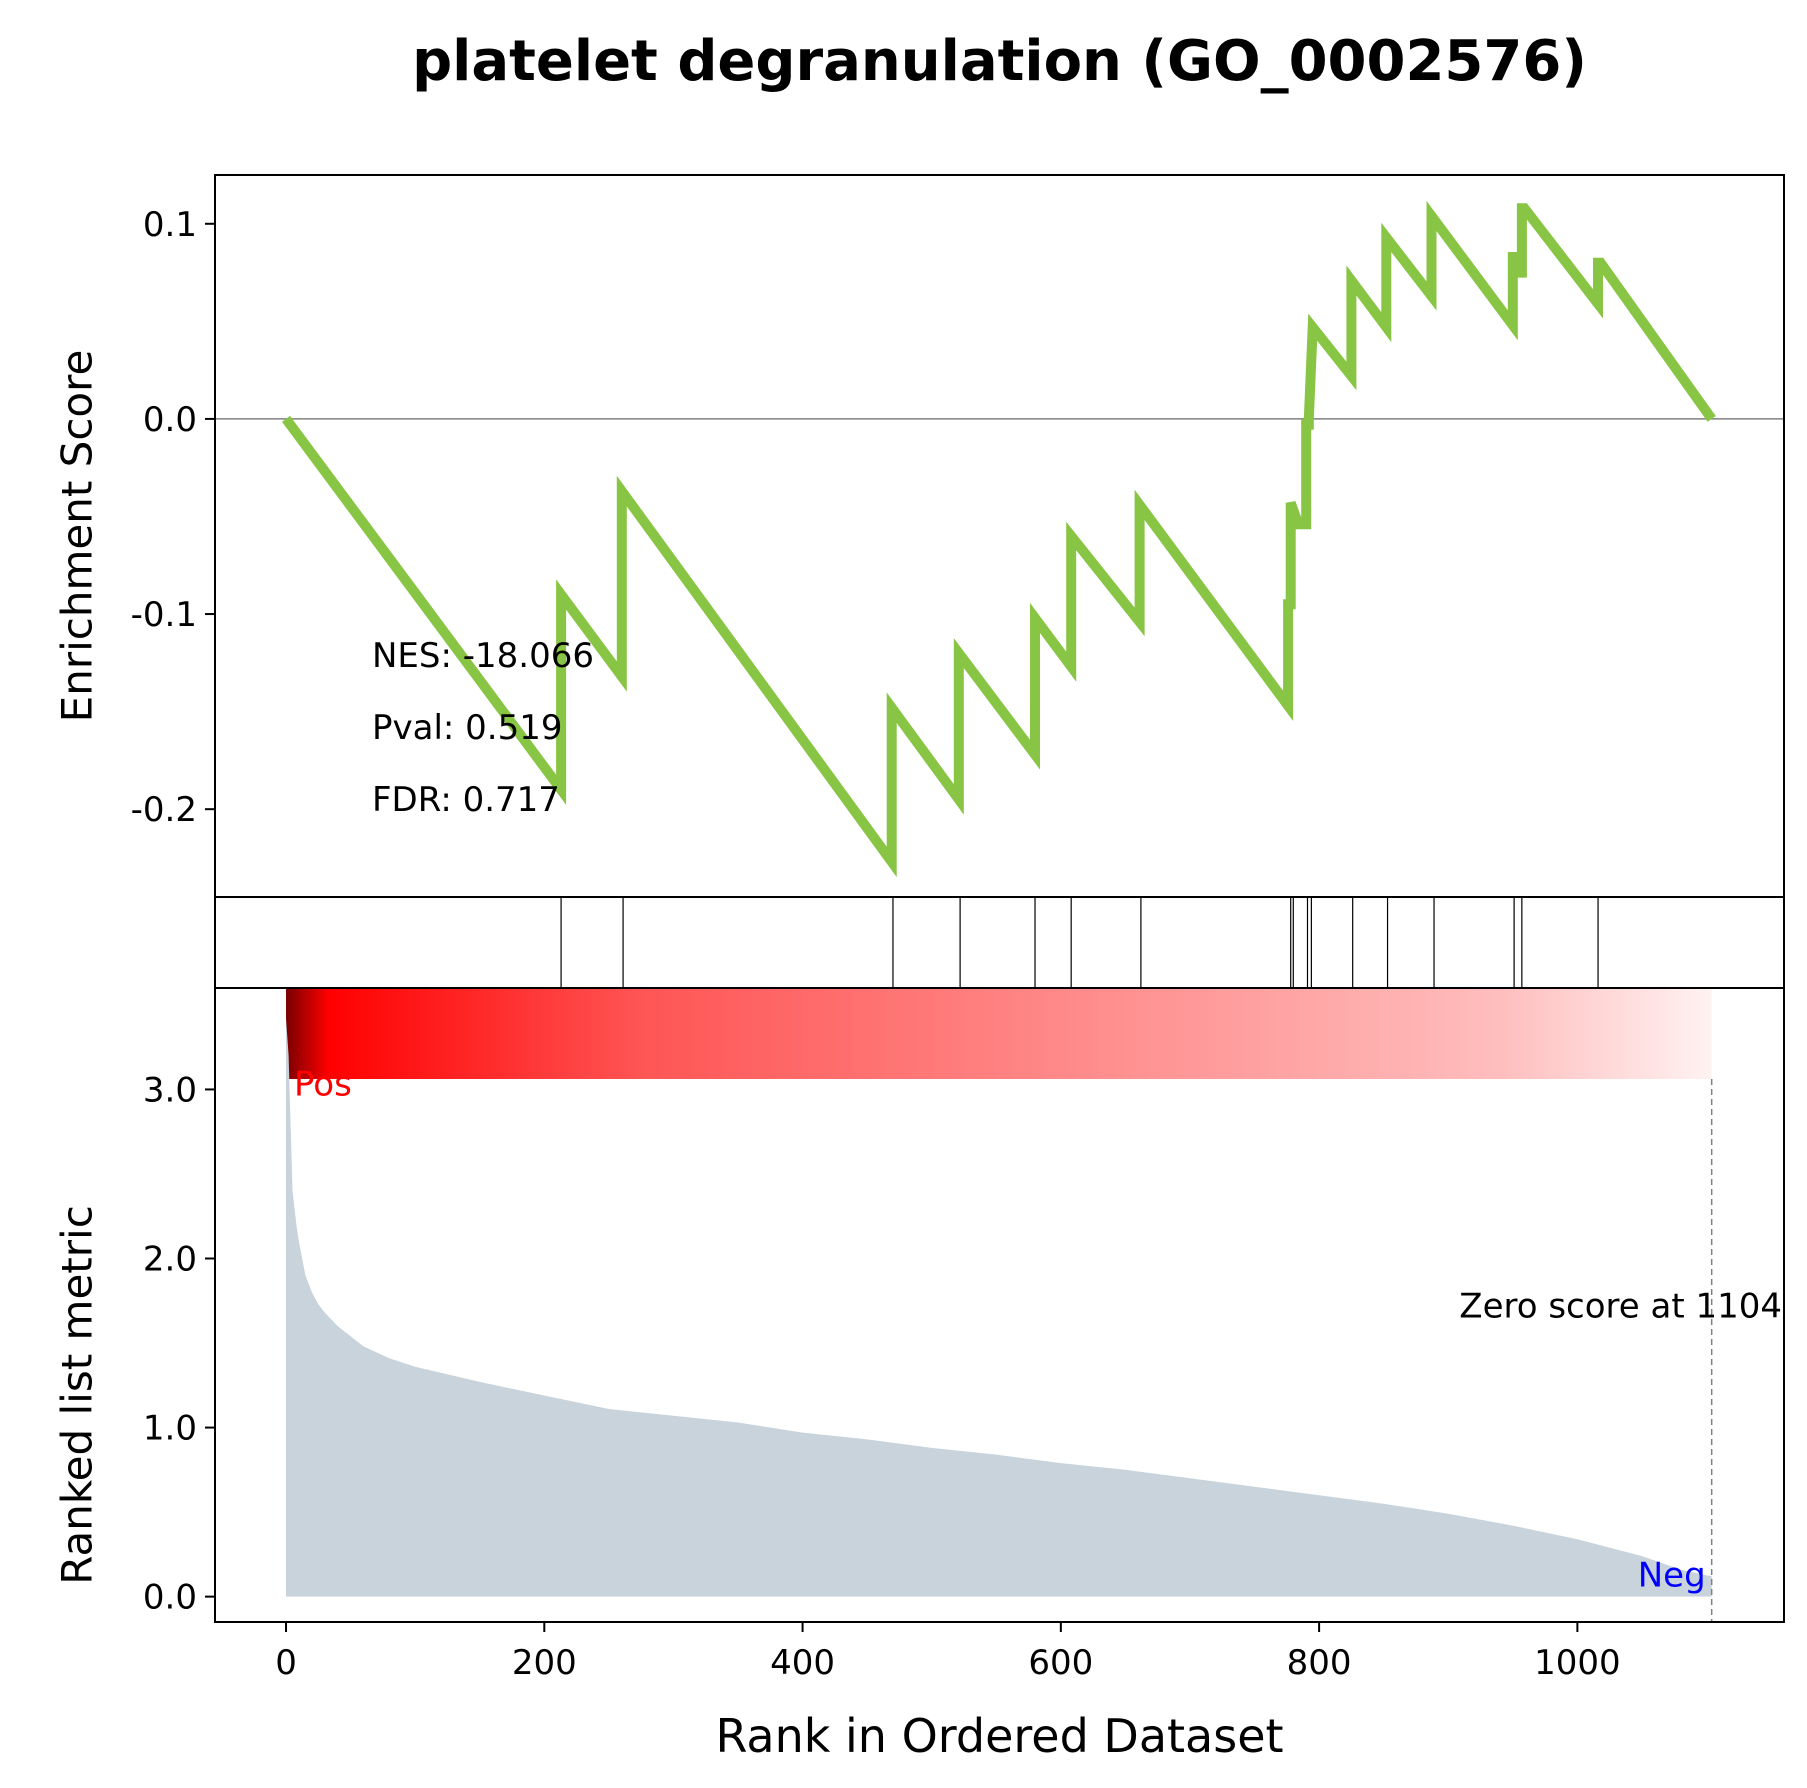 The image size is (1807, 1788). What do you see at coordinates (948, 1652) in the screenshot?
I see `rank-x-axis: 0 200 400 600 800 1000` at bounding box center [948, 1652].